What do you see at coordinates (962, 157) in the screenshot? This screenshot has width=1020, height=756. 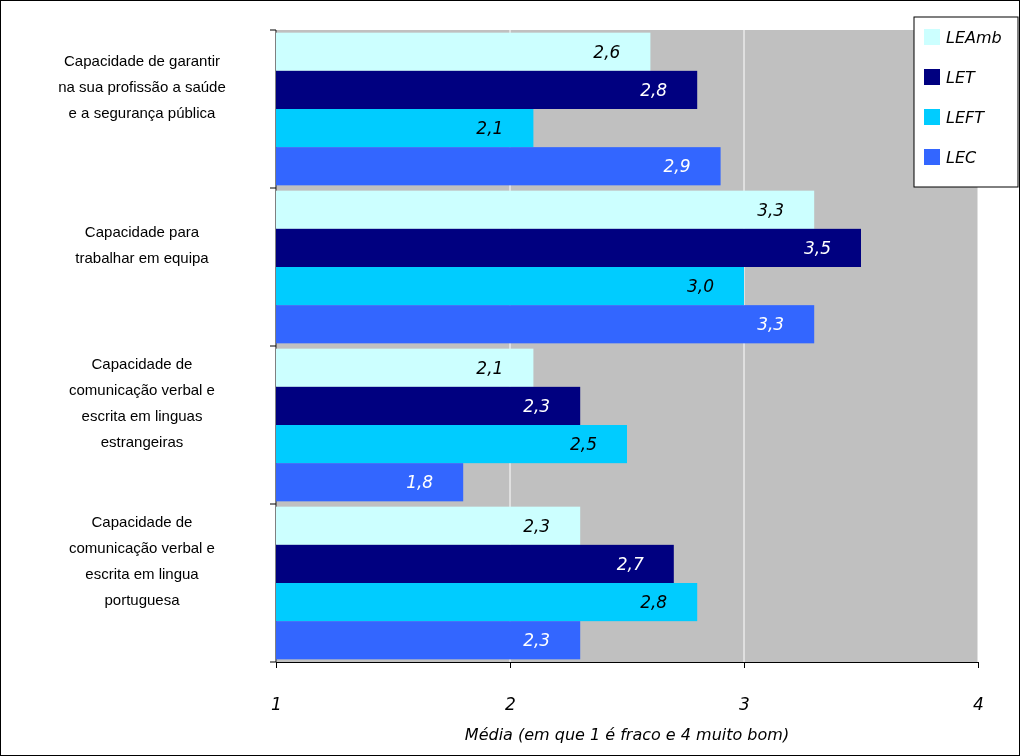 I see `legend-label: LEC` at bounding box center [962, 157].